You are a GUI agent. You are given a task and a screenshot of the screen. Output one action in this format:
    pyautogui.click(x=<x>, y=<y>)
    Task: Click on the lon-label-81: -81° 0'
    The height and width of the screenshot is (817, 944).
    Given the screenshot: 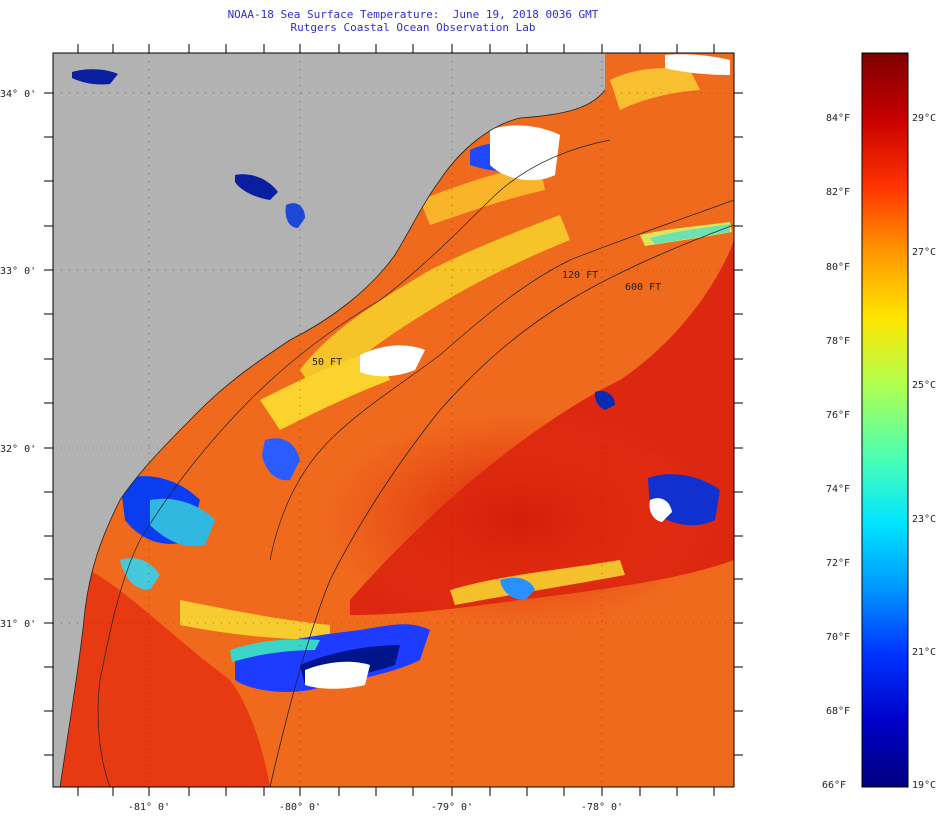 What is the action you would take?
    pyautogui.click(x=149, y=807)
    